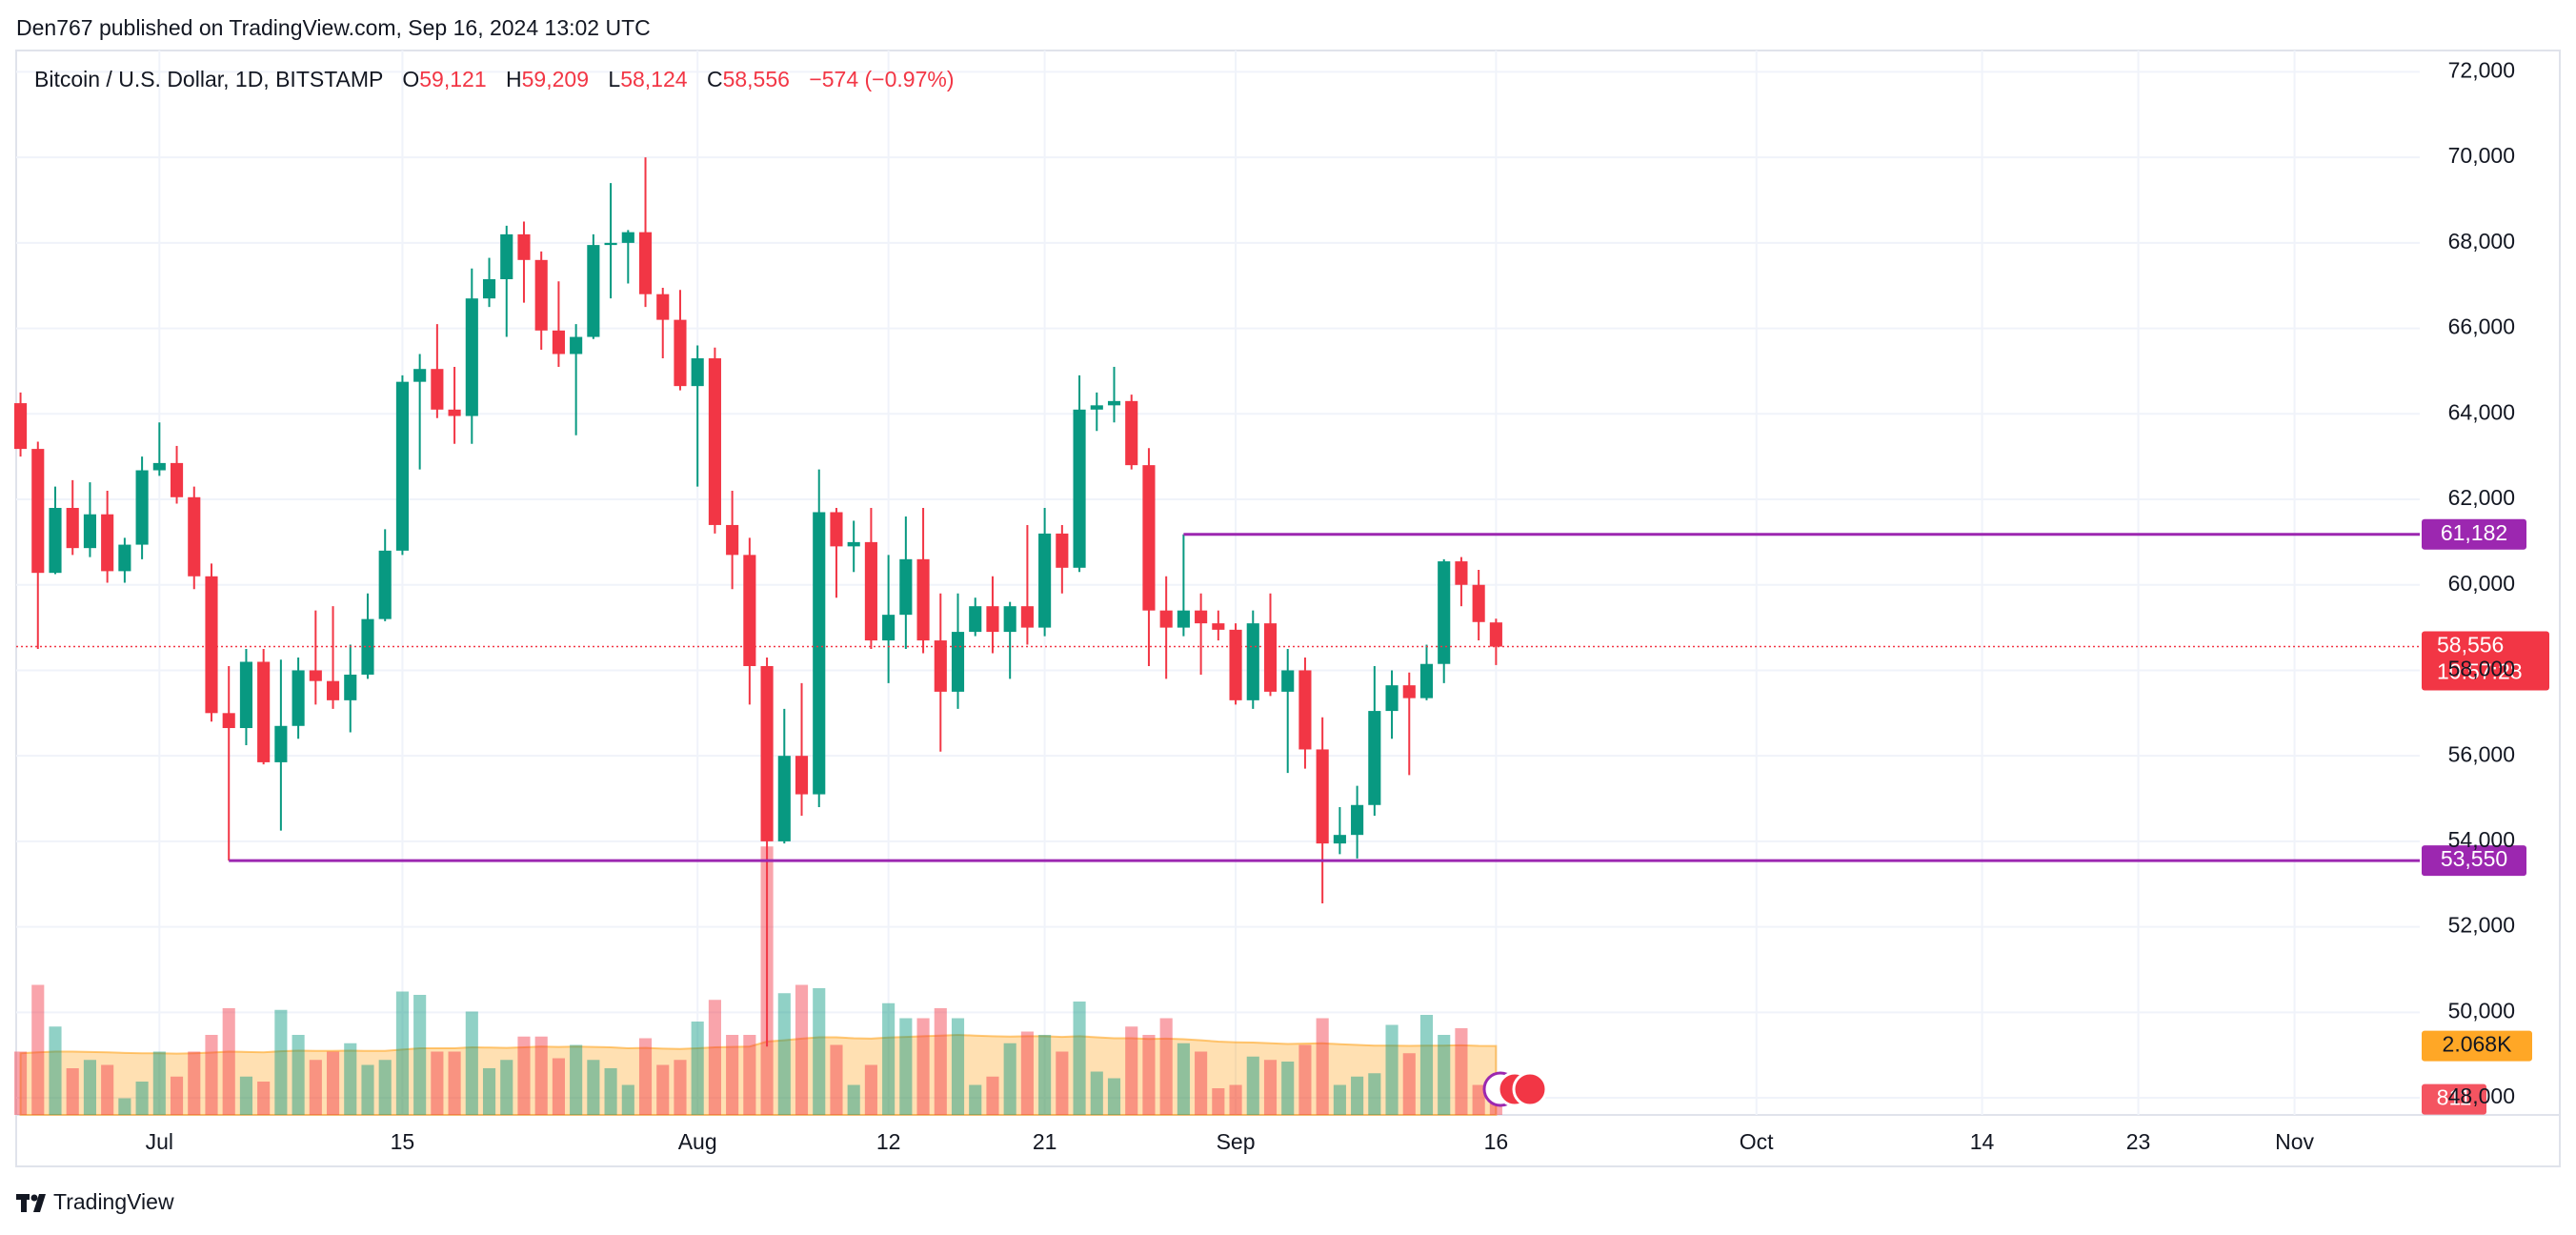  I want to click on y-tick-label: 48,000, so click(2481, 1095).